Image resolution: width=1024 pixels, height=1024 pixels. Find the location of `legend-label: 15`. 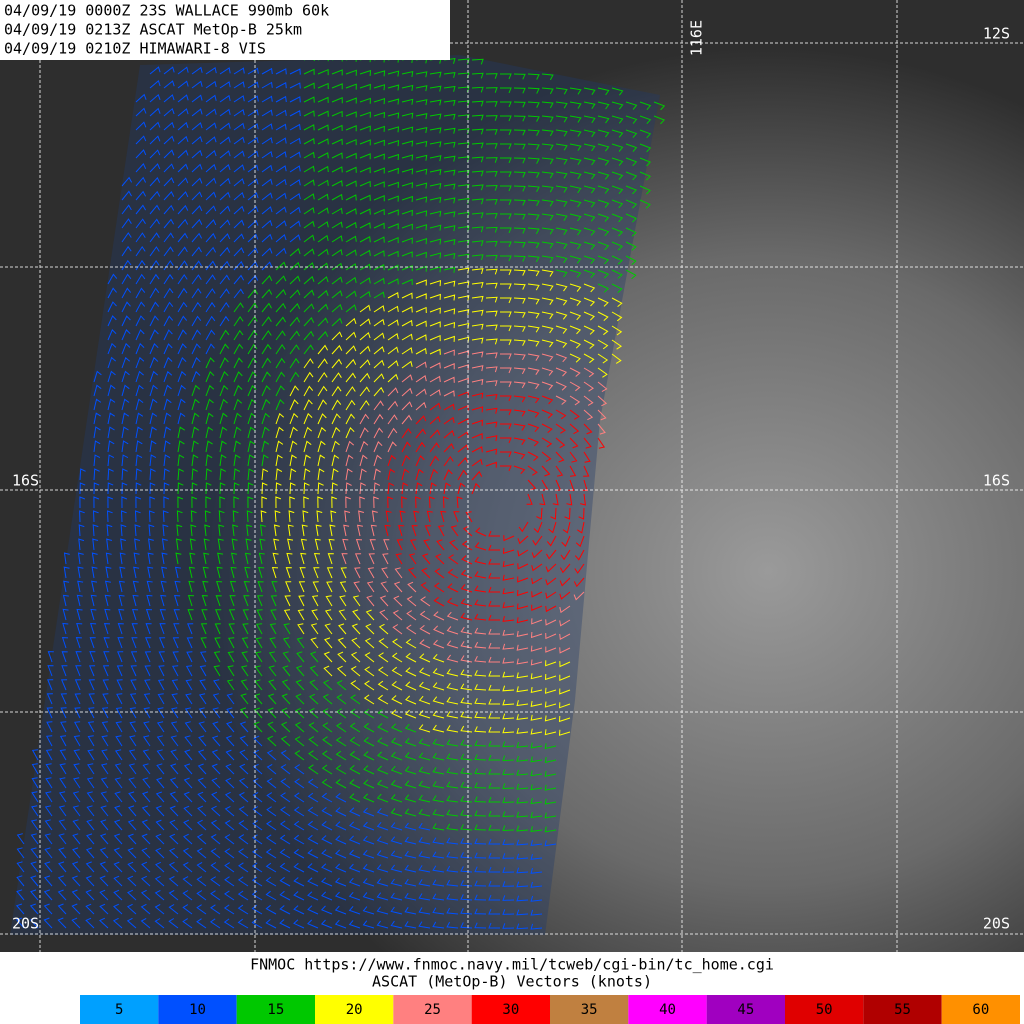

legend-label: 15 is located at coordinates (275, 1010).